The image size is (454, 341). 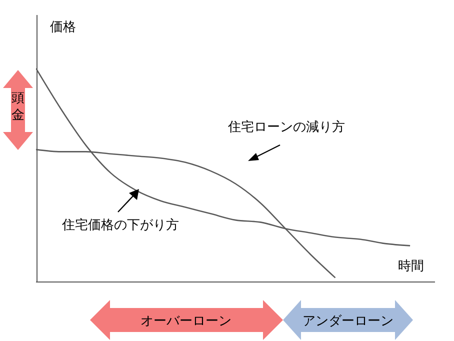 What do you see at coordinates (411, 266) in the screenshot?
I see `x-axis-title: 時間` at bounding box center [411, 266].